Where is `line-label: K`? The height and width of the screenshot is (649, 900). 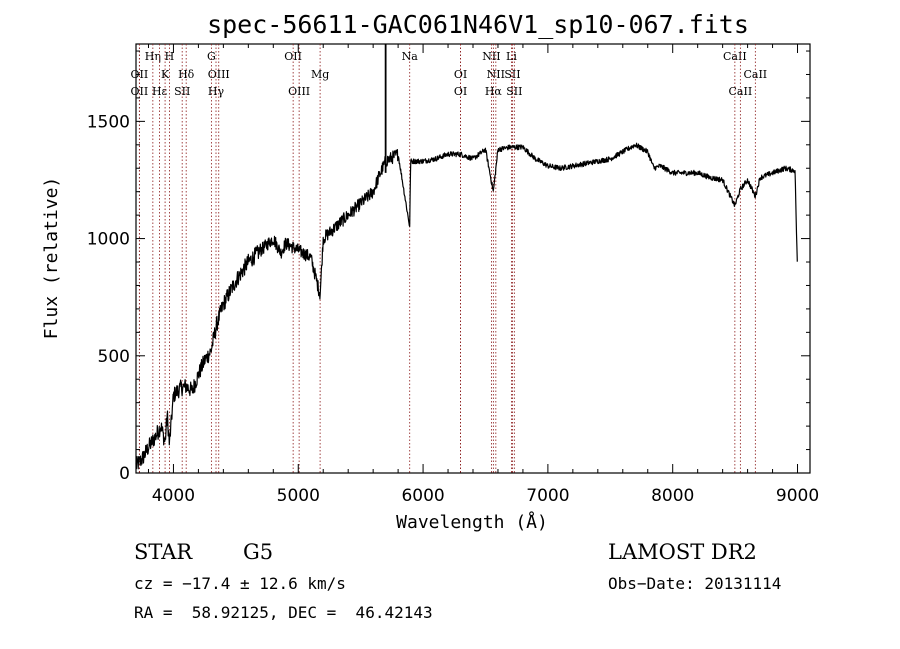 line-label: K is located at coordinates (165, 74).